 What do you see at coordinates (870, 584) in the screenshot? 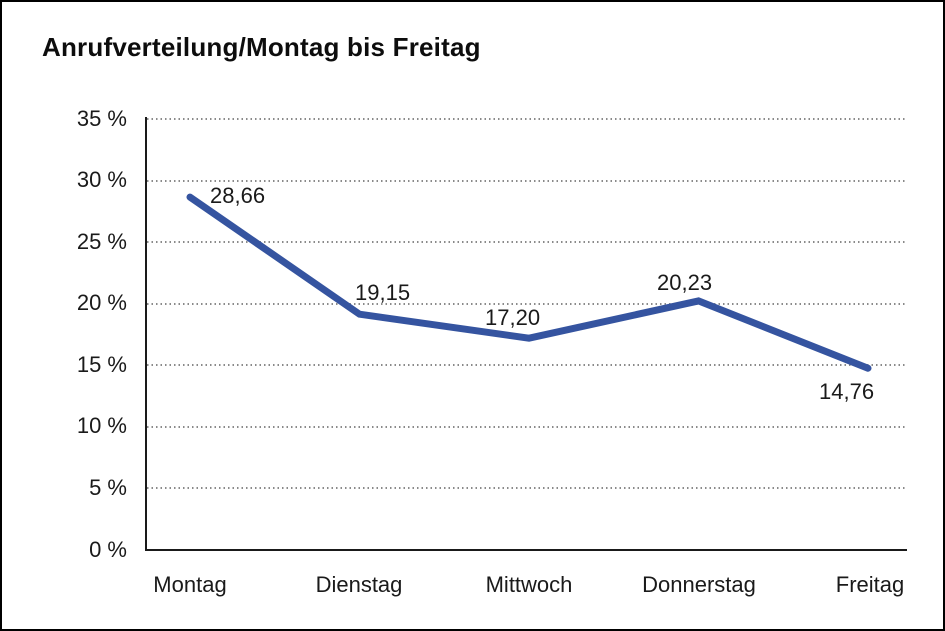
I see `x-category-label-freitag: Freitag` at bounding box center [870, 584].